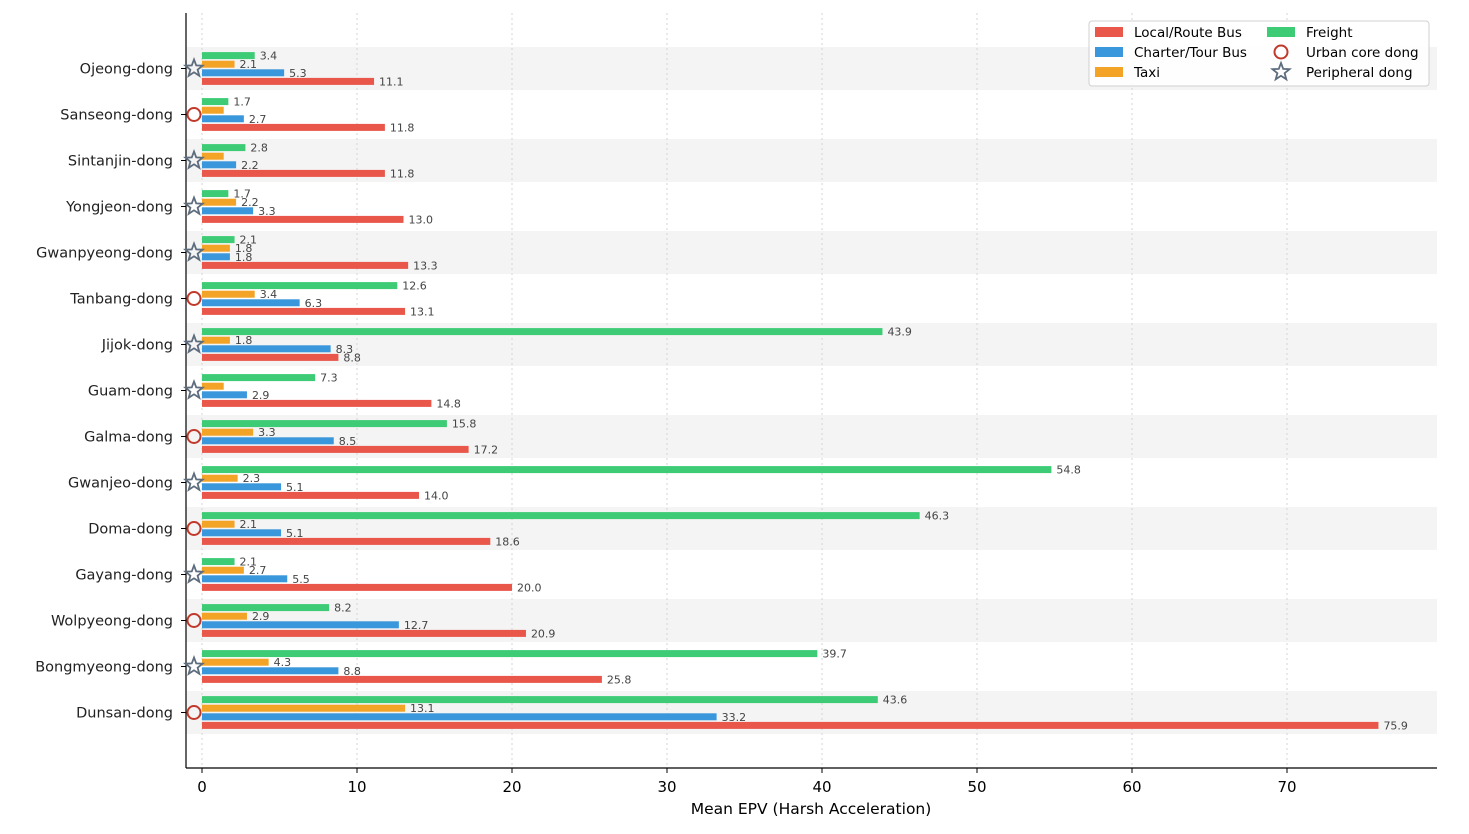 Image resolution: width=1469 pixels, height=834 pixels. I want to click on data-label: 2.2, so click(250, 165).